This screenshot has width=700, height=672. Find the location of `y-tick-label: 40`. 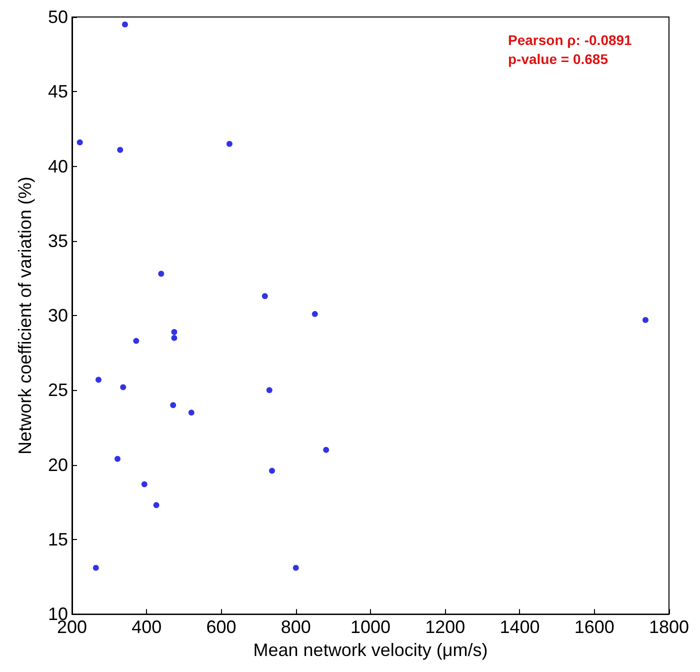

y-tick-label: 40 is located at coordinates (58, 166).